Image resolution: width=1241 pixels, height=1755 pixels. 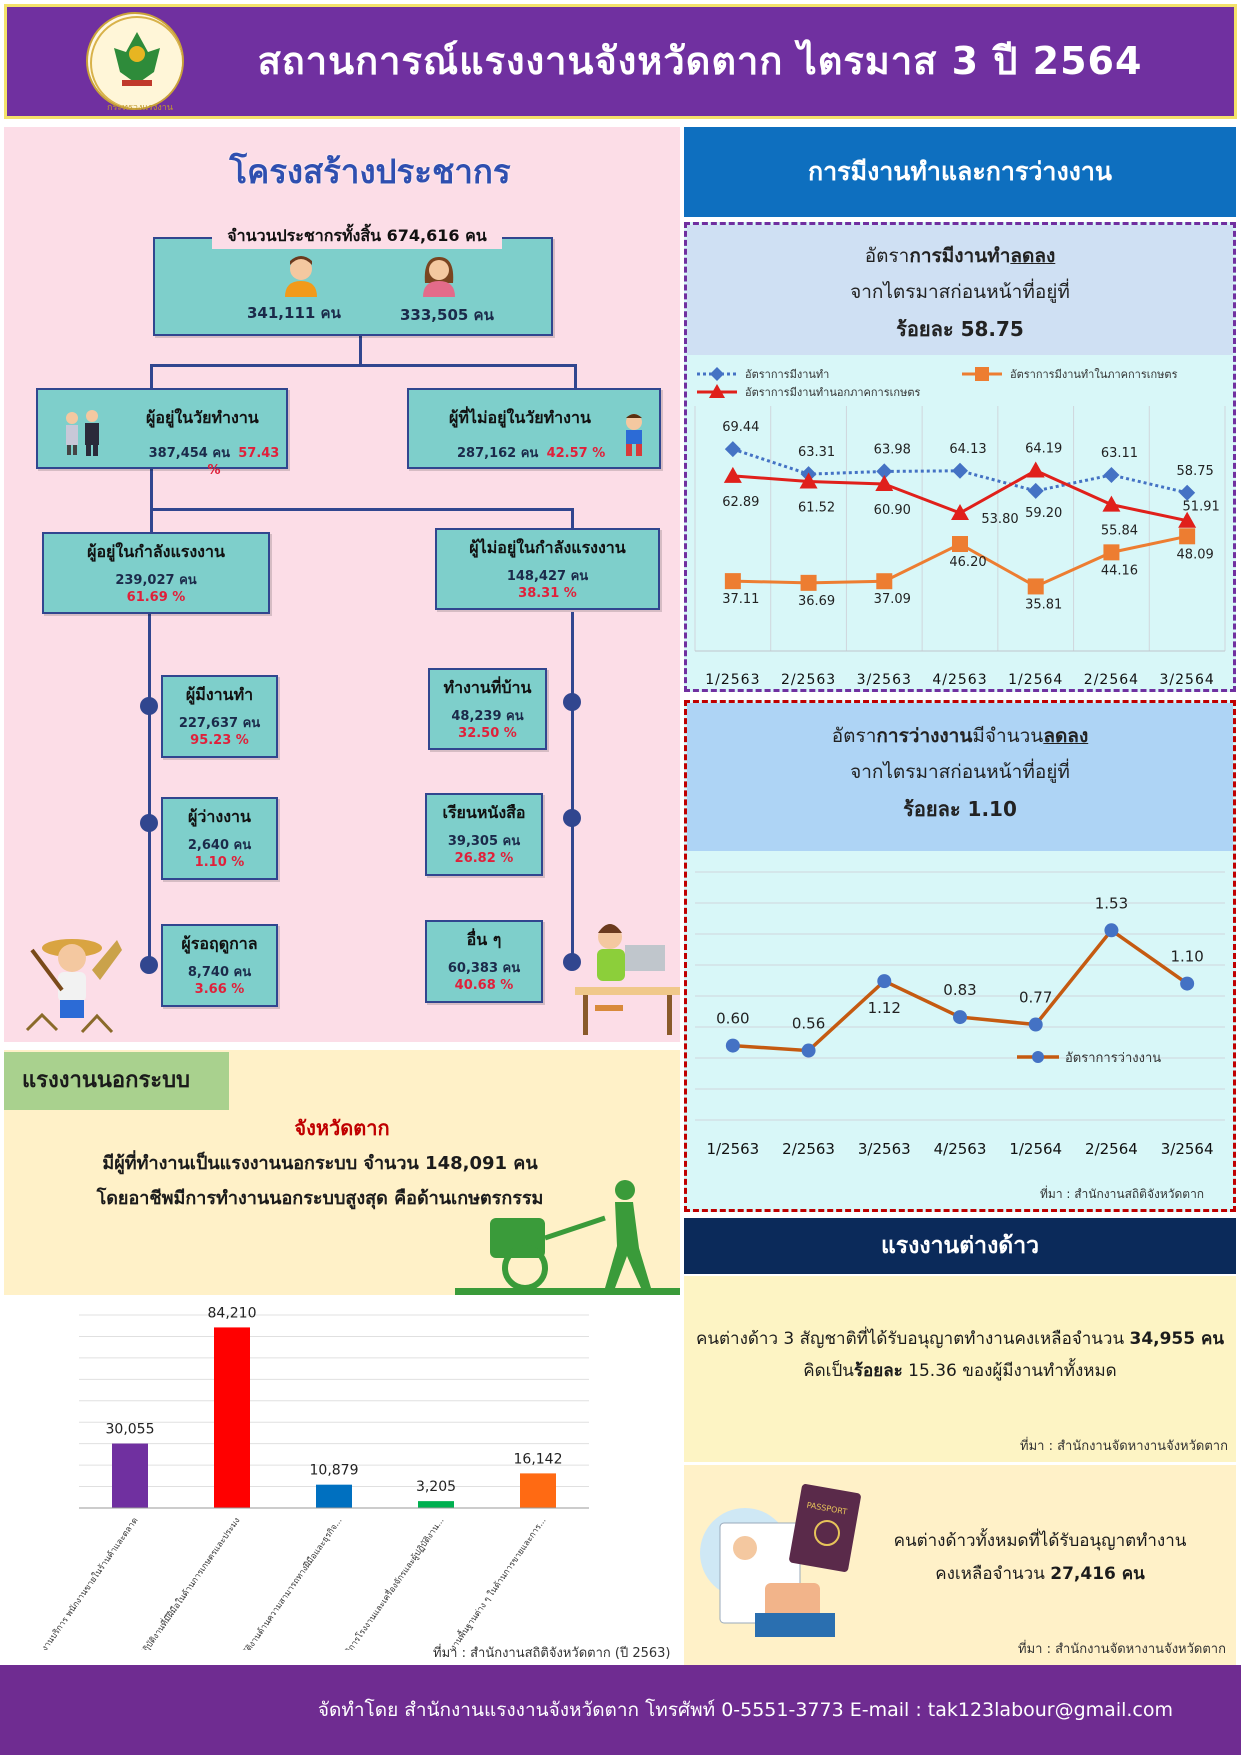 What do you see at coordinates (487, 716) in the screenshot?
I see `housework-value: 48,239 คน` at bounding box center [487, 716].